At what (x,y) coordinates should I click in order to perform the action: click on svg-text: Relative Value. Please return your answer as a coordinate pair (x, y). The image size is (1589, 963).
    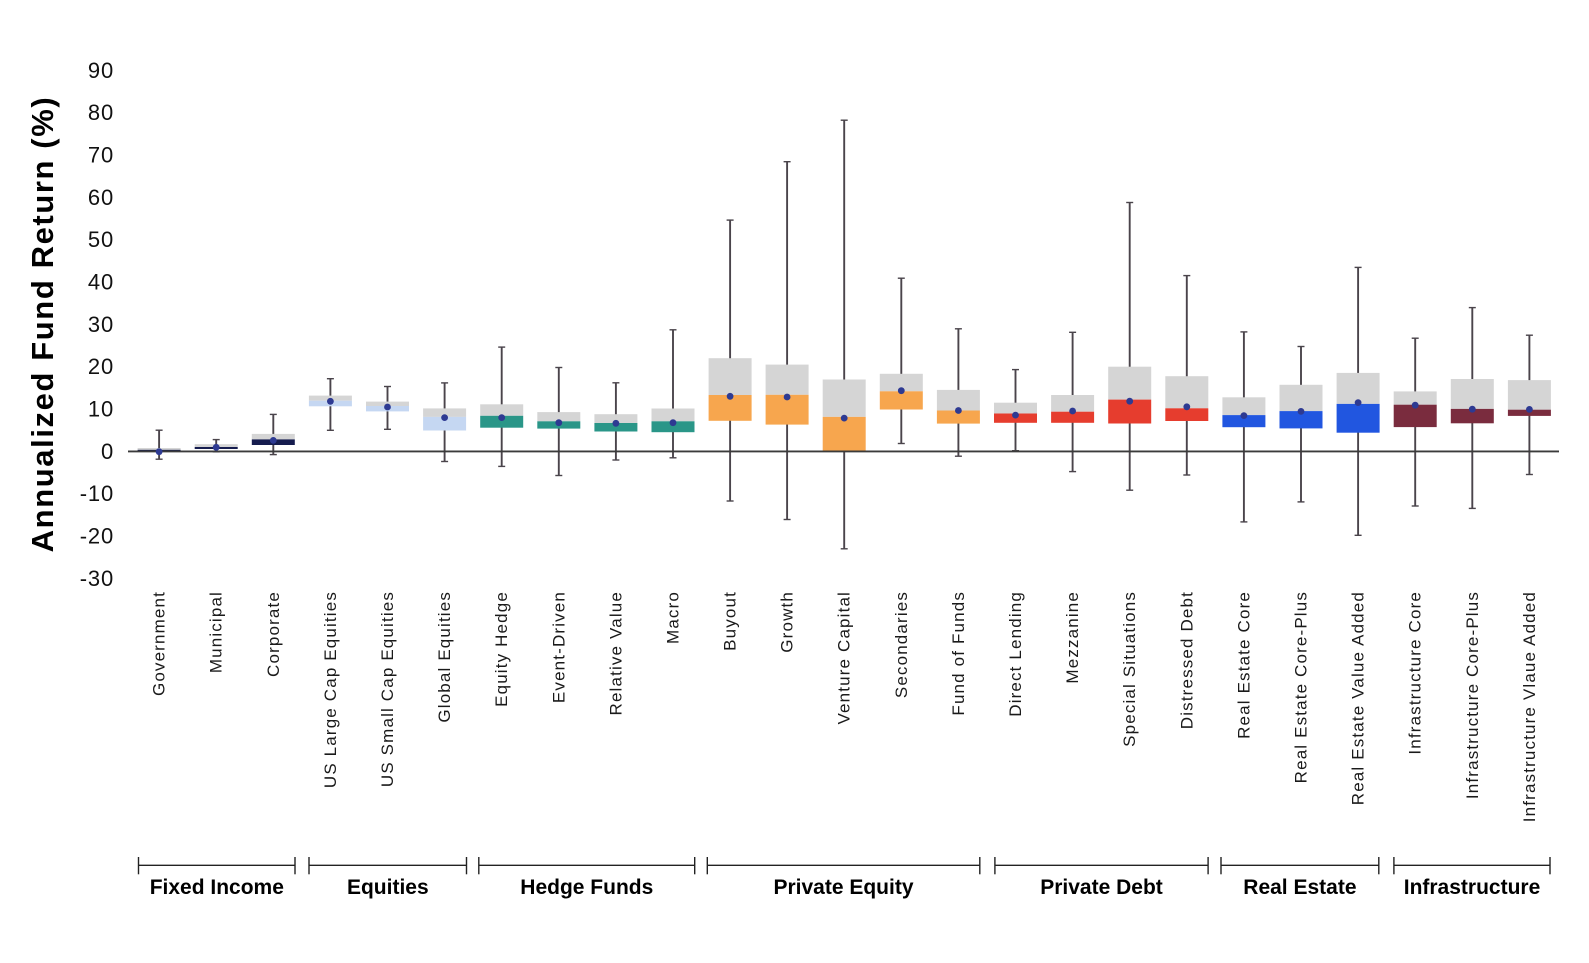
    Looking at the image, I should click on (615, 653).